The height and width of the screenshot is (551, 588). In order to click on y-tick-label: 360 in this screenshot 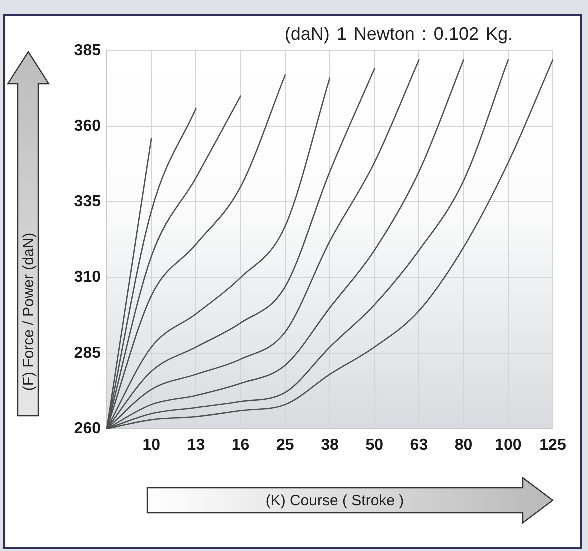, I will do `click(88, 127)`.